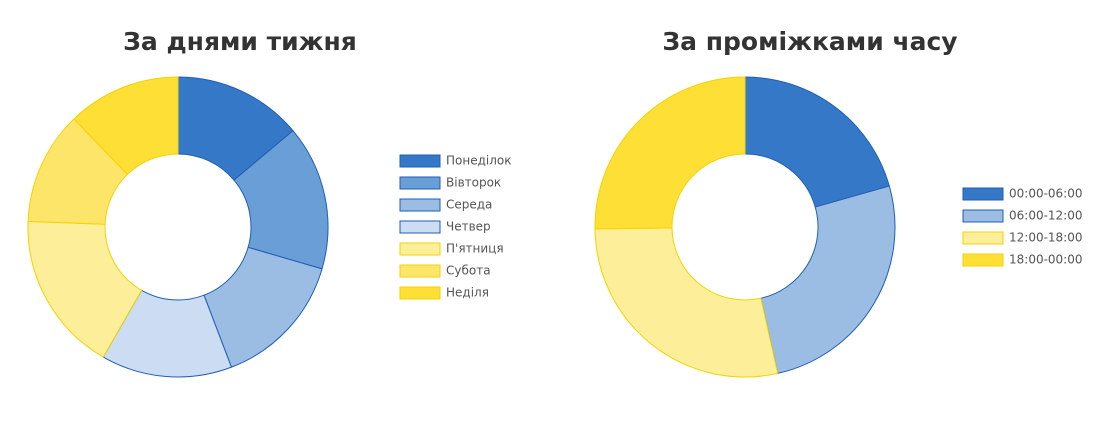  Describe the element at coordinates (1046, 194) in the screenshot. I see `legend-label: 00:00-06:00` at that location.